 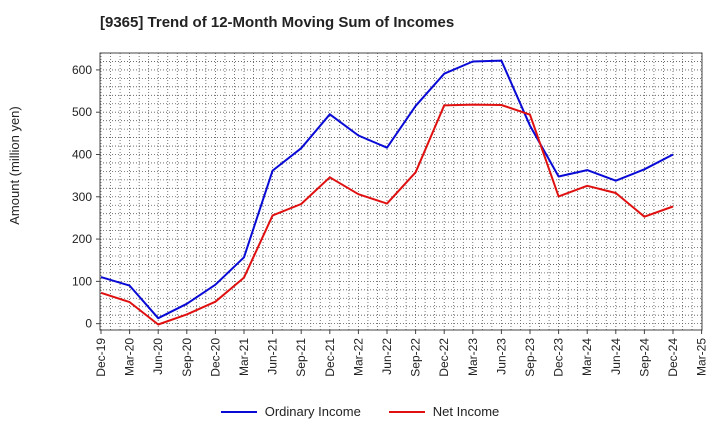 What do you see at coordinates (158, 356) in the screenshot?
I see `x-tick-label: Jun-20` at bounding box center [158, 356].